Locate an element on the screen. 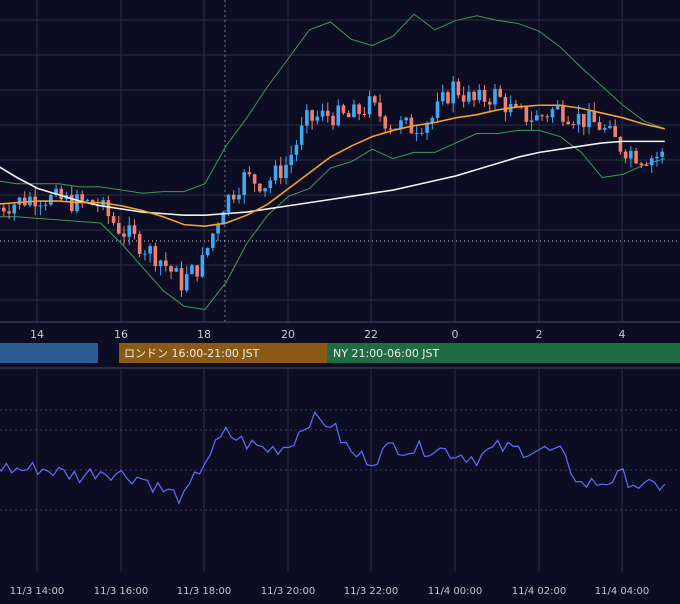 The height and width of the screenshot is (604, 680). bottom-axis-tick: 11/4 02:00 is located at coordinates (539, 591).